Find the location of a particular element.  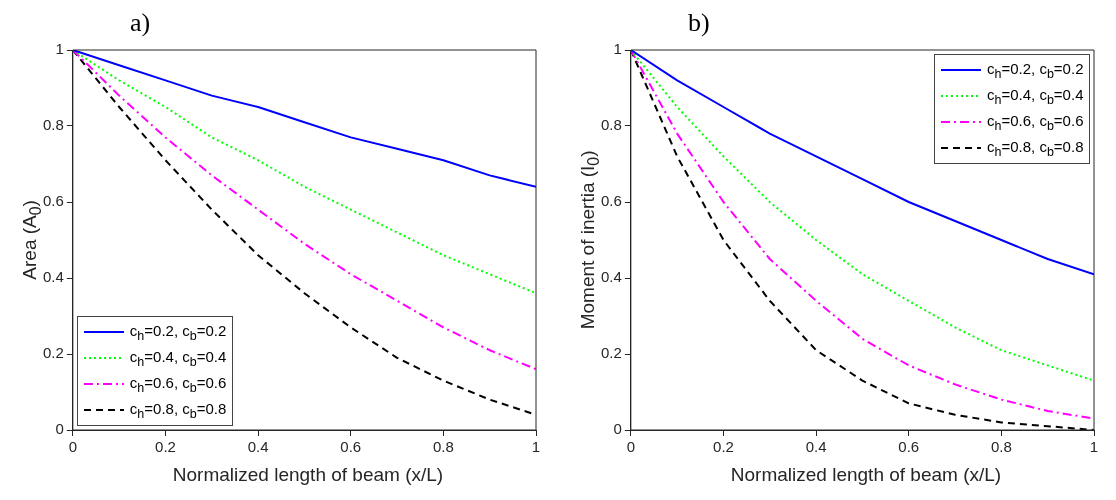

chart-title: b) is located at coordinates (699, 23).